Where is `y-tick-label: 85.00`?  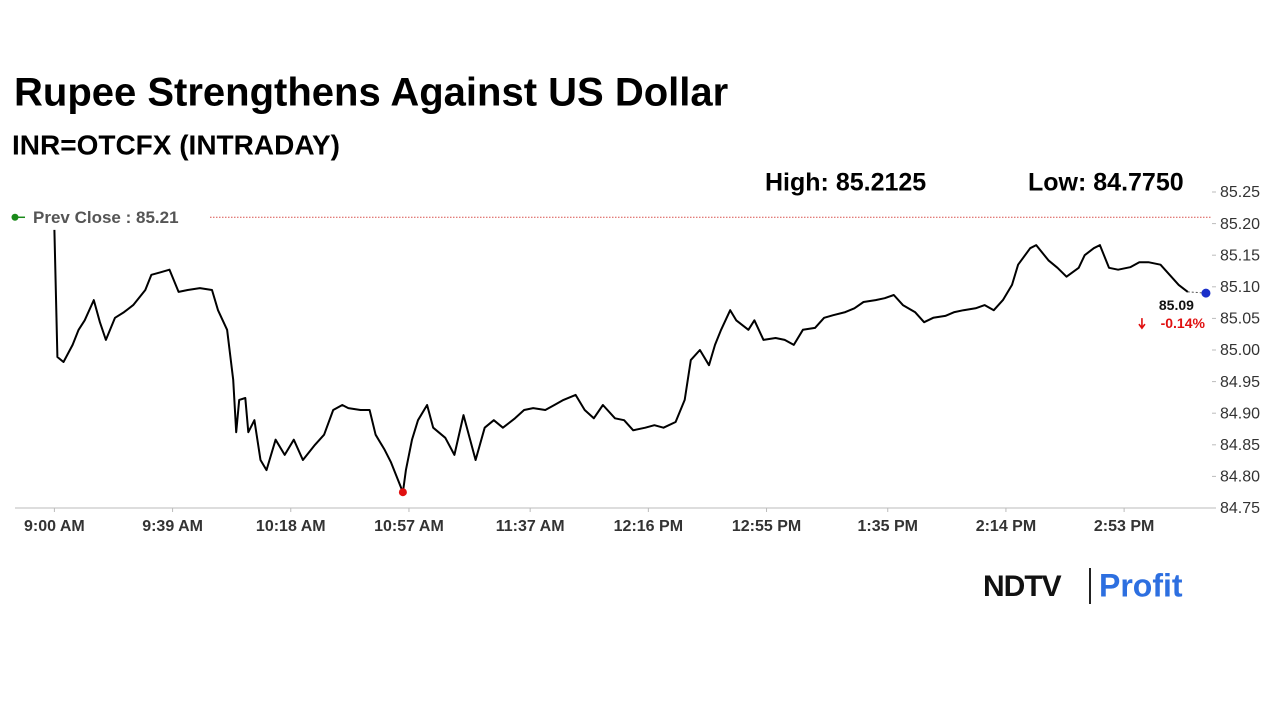
y-tick-label: 85.00 is located at coordinates (1240, 350).